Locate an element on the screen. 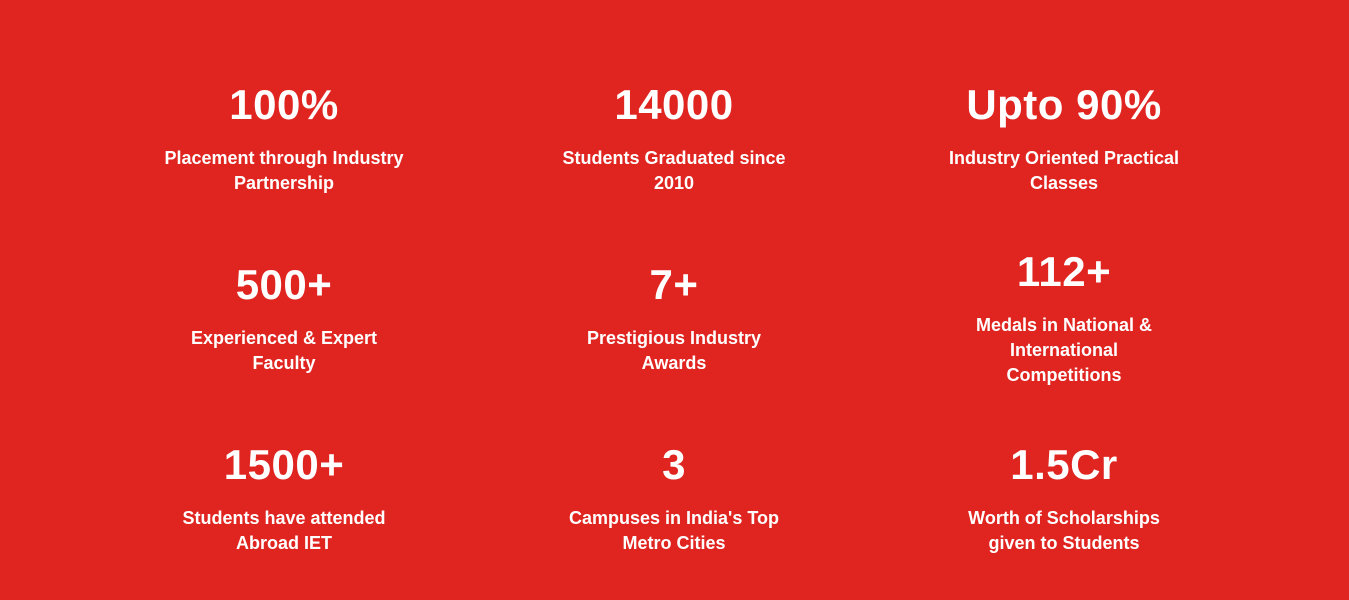 The height and width of the screenshot is (600, 1349). stat-value: Upto 90% is located at coordinates (1064, 104).